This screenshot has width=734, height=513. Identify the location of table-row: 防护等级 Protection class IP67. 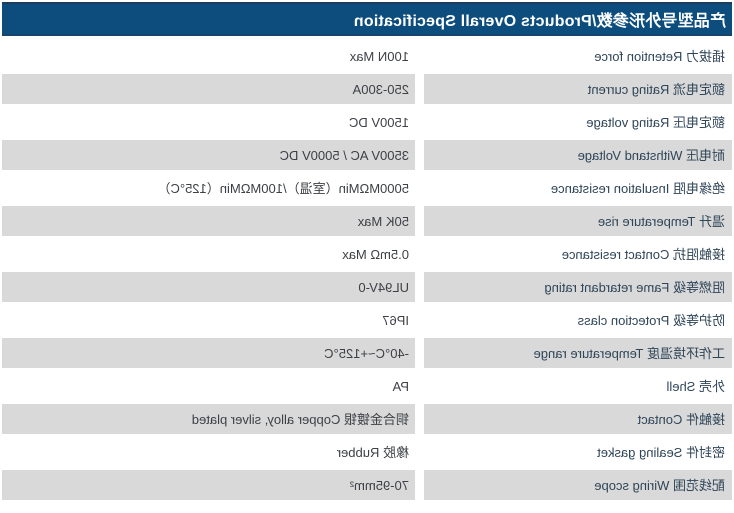
(367, 319).